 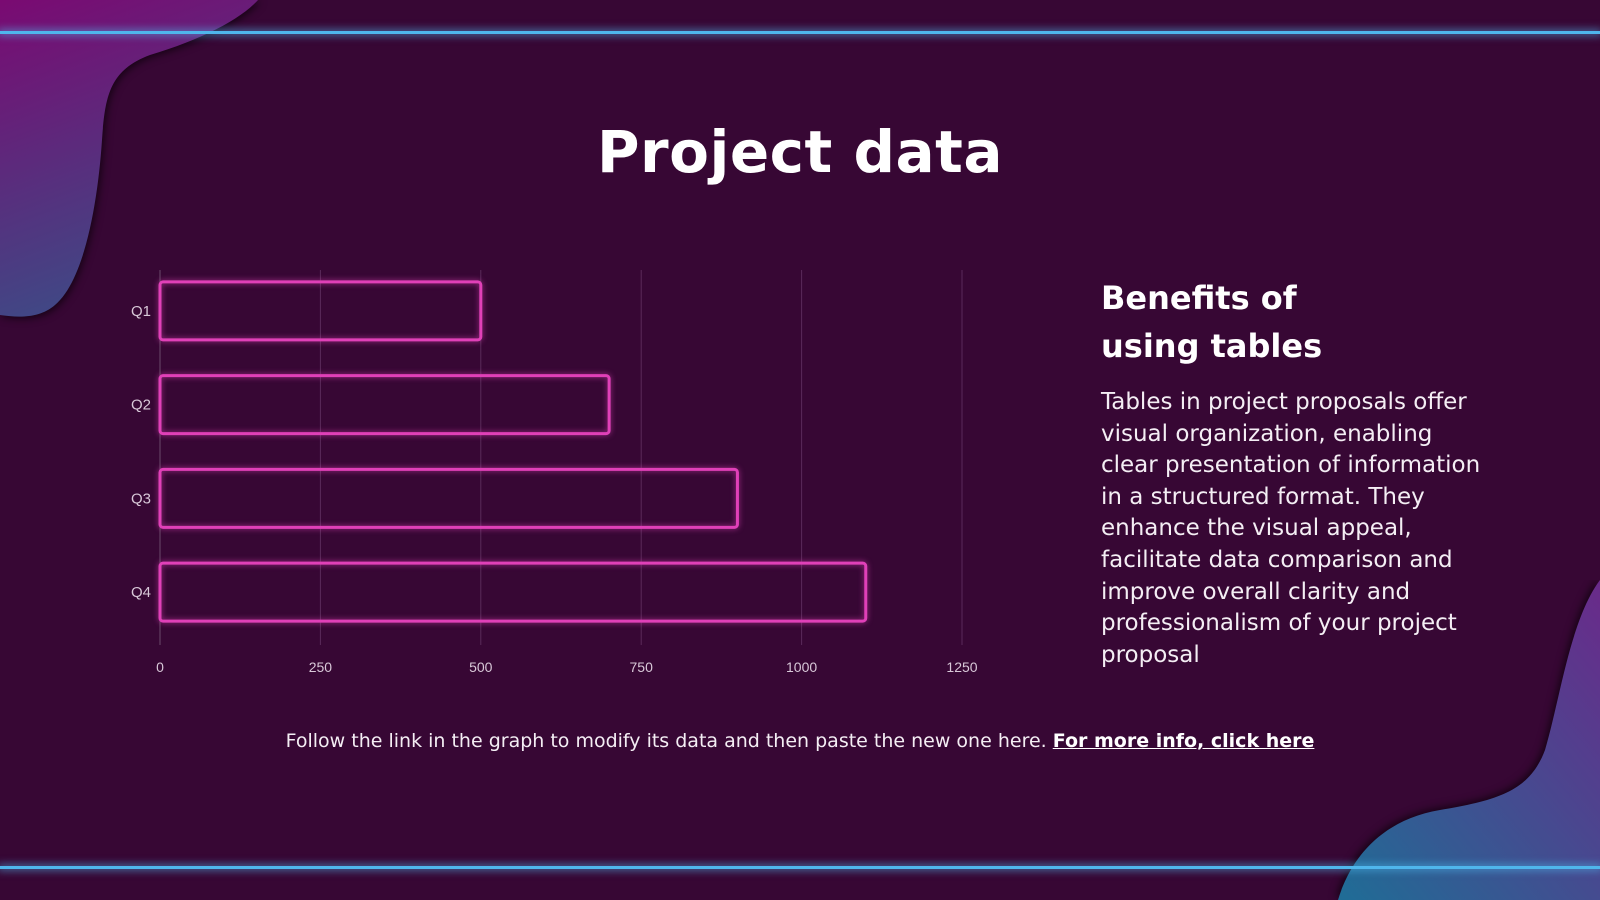 I want to click on more-info-link: For more info, click here, so click(x=1183, y=741).